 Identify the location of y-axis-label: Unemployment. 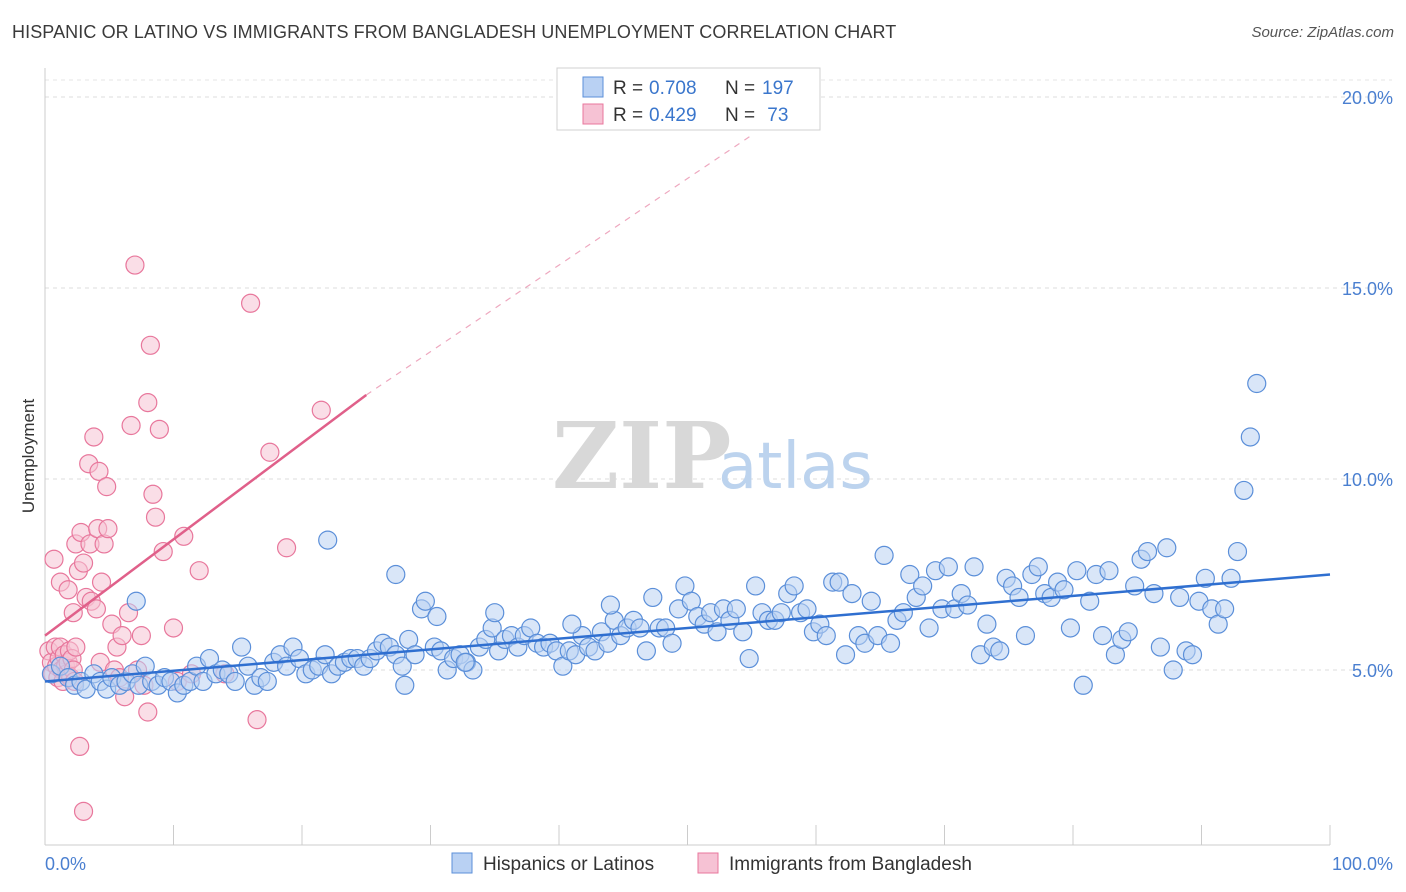
(28, 456).